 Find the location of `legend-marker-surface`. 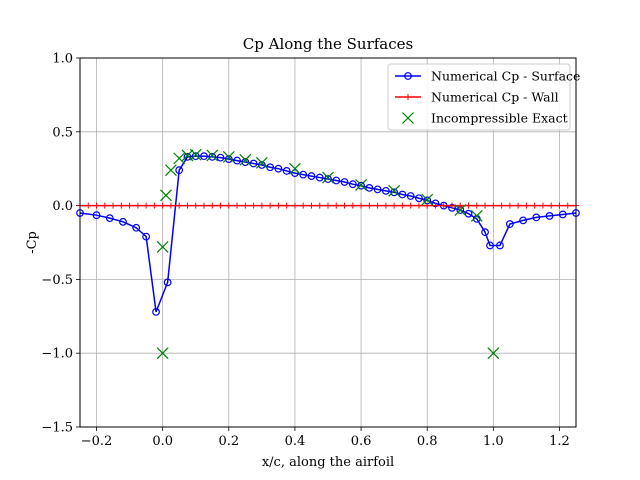

legend-marker-surface is located at coordinates (408, 76).